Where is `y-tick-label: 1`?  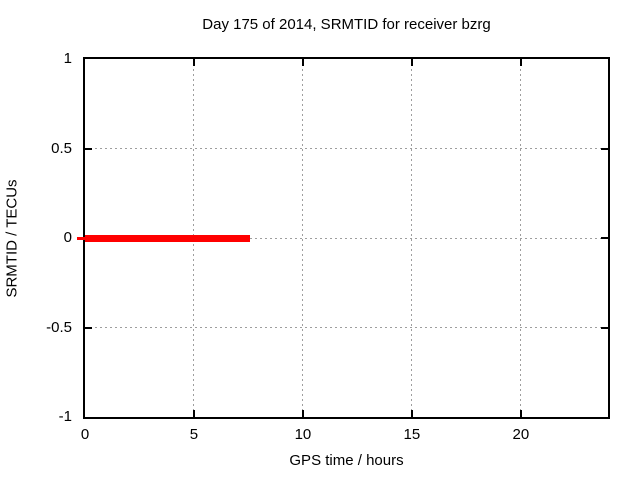 y-tick-label: 1 is located at coordinates (67, 58).